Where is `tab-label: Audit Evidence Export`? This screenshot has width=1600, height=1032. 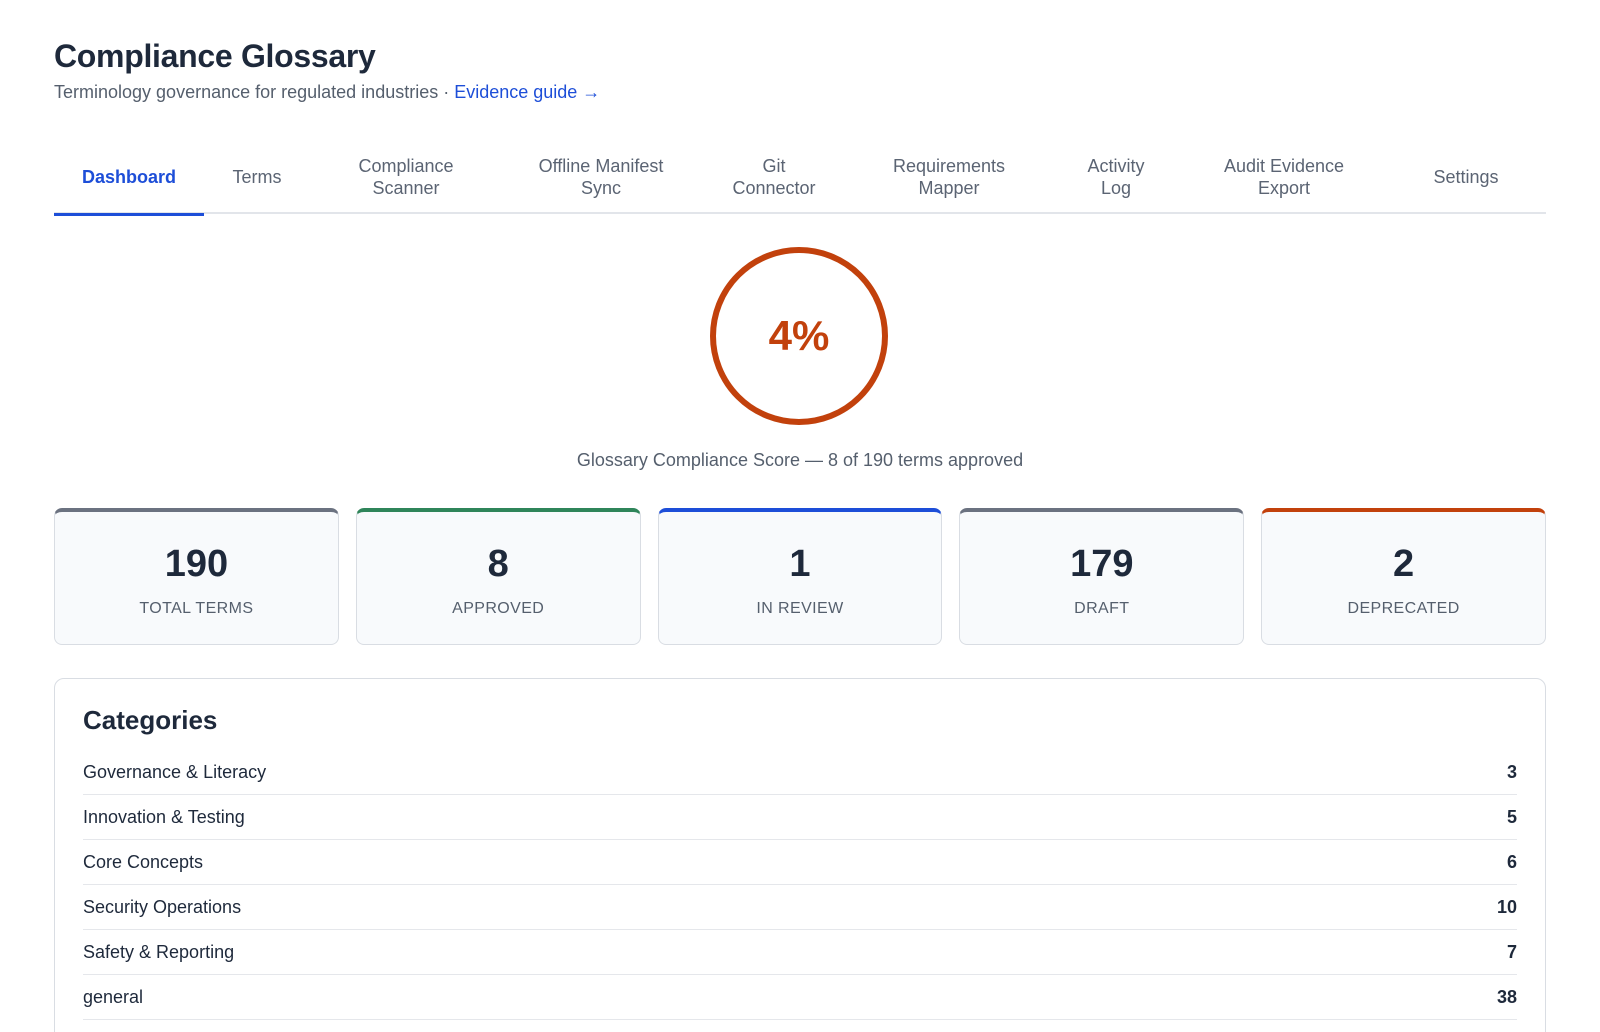
tab-label: Audit Evidence Export is located at coordinates (1284, 177).